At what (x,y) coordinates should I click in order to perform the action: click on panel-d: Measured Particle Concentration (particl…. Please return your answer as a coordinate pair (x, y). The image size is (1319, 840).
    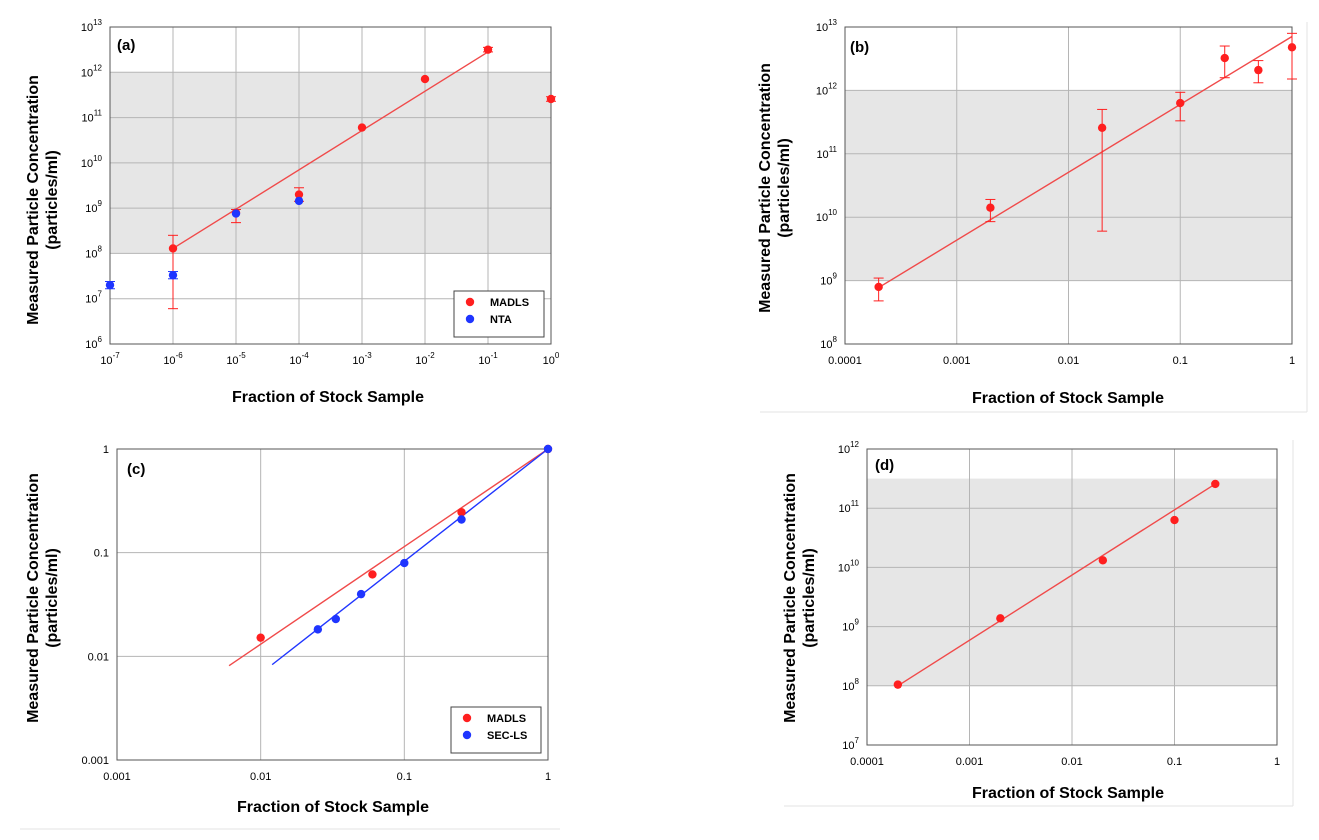
    Looking at the image, I should click on (973, 629).